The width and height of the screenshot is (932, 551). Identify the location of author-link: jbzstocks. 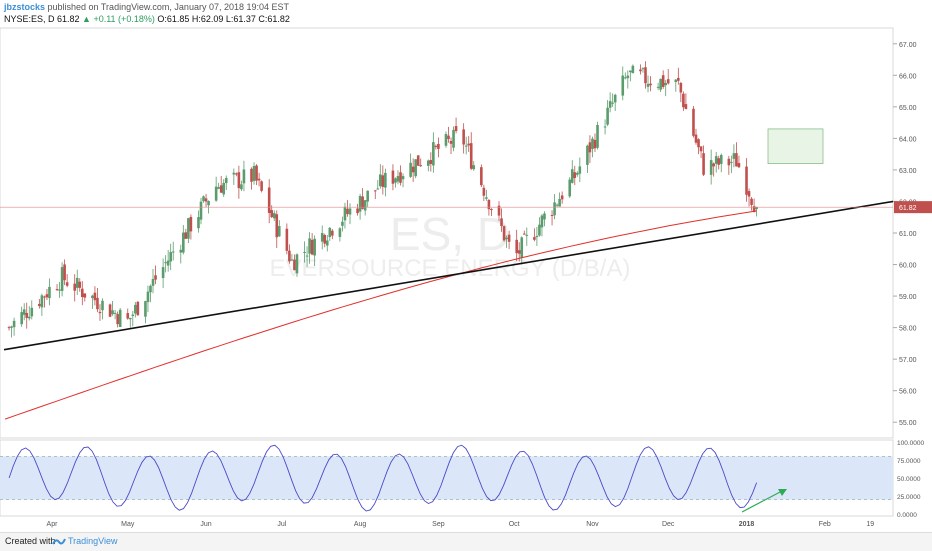
(25, 7).